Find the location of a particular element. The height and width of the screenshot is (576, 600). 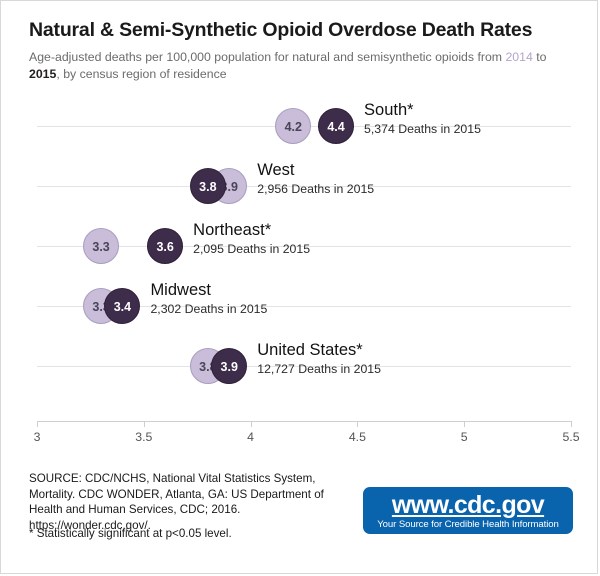

data-point-2014: 3.3 is located at coordinates (101, 246).